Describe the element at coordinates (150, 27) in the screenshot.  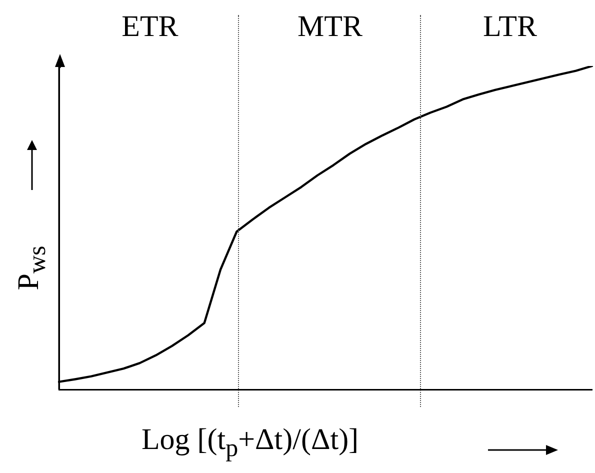
I see `text: ETR` at that location.